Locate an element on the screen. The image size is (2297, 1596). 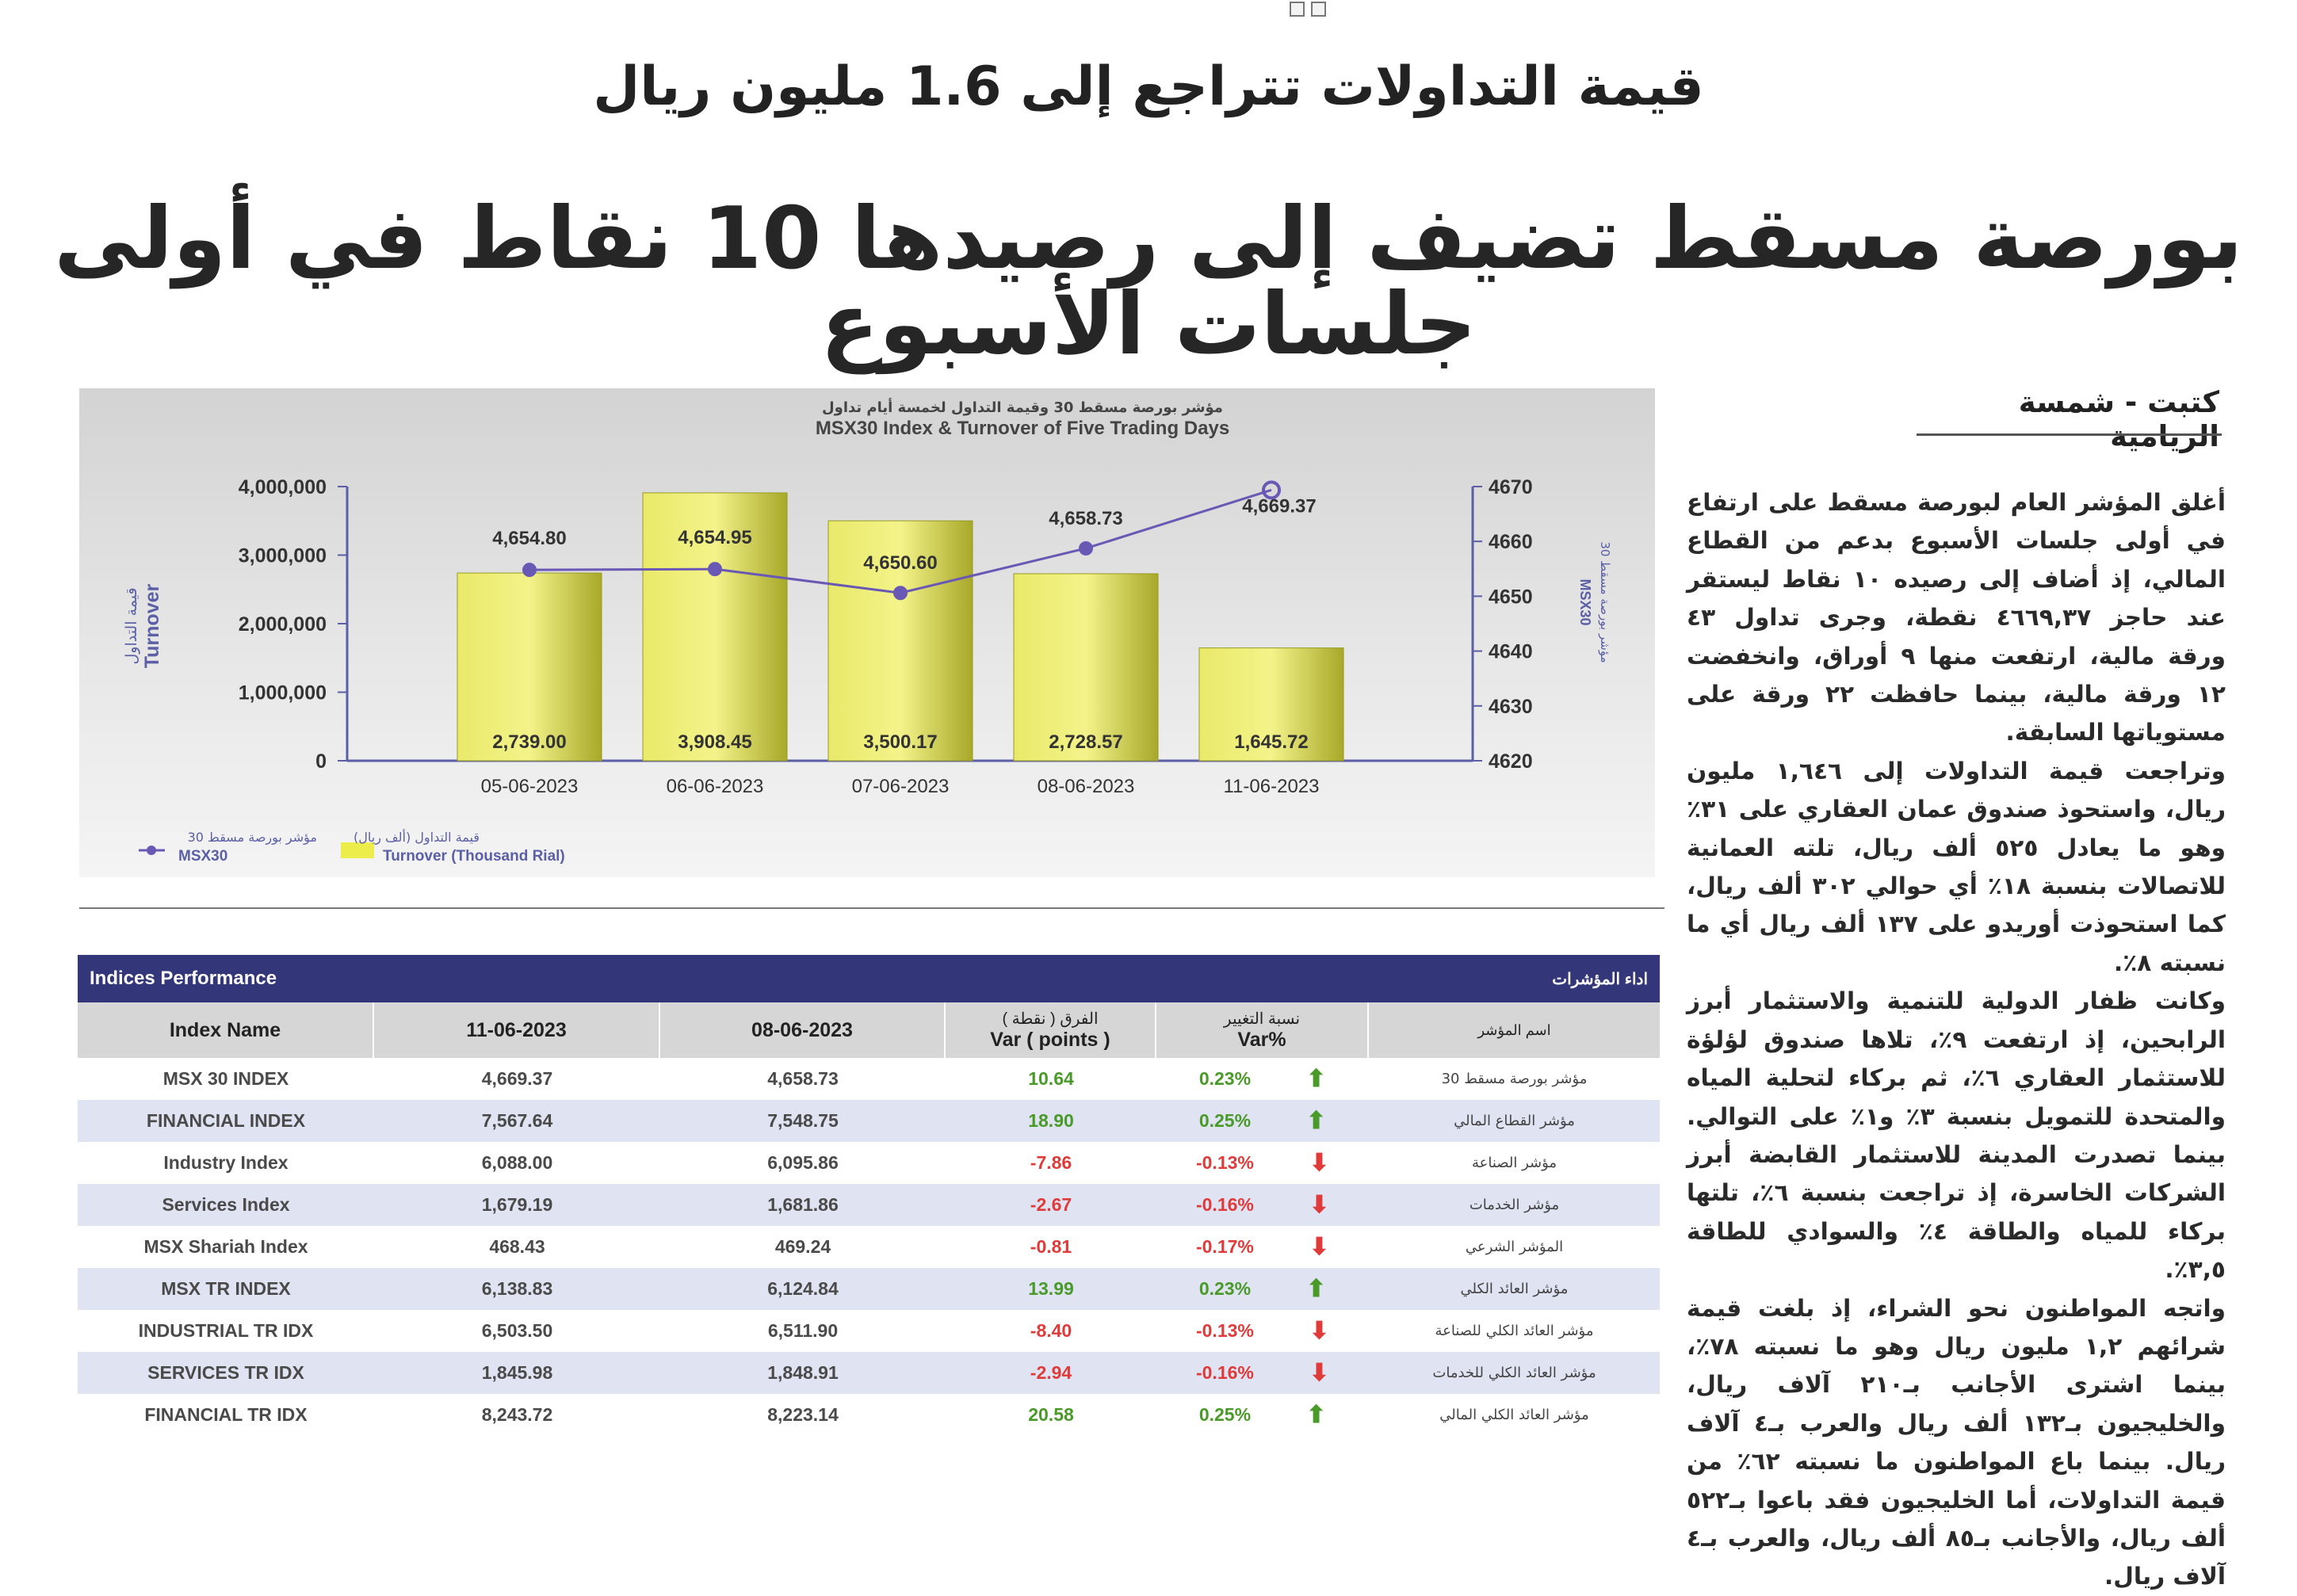
cell-index-name: Industry Index is located at coordinates (226, 1162).